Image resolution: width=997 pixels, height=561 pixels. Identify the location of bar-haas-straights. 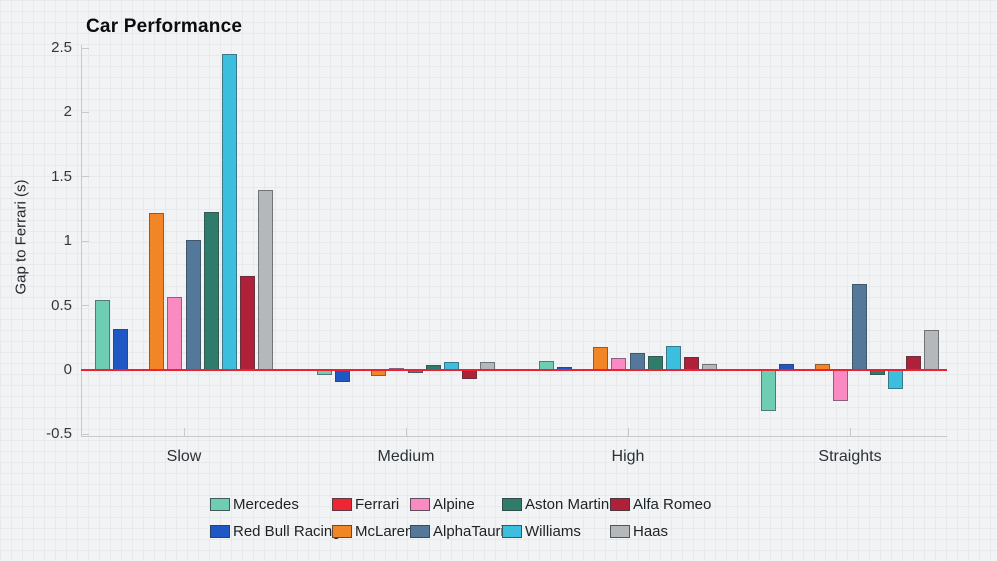
(931, 350).